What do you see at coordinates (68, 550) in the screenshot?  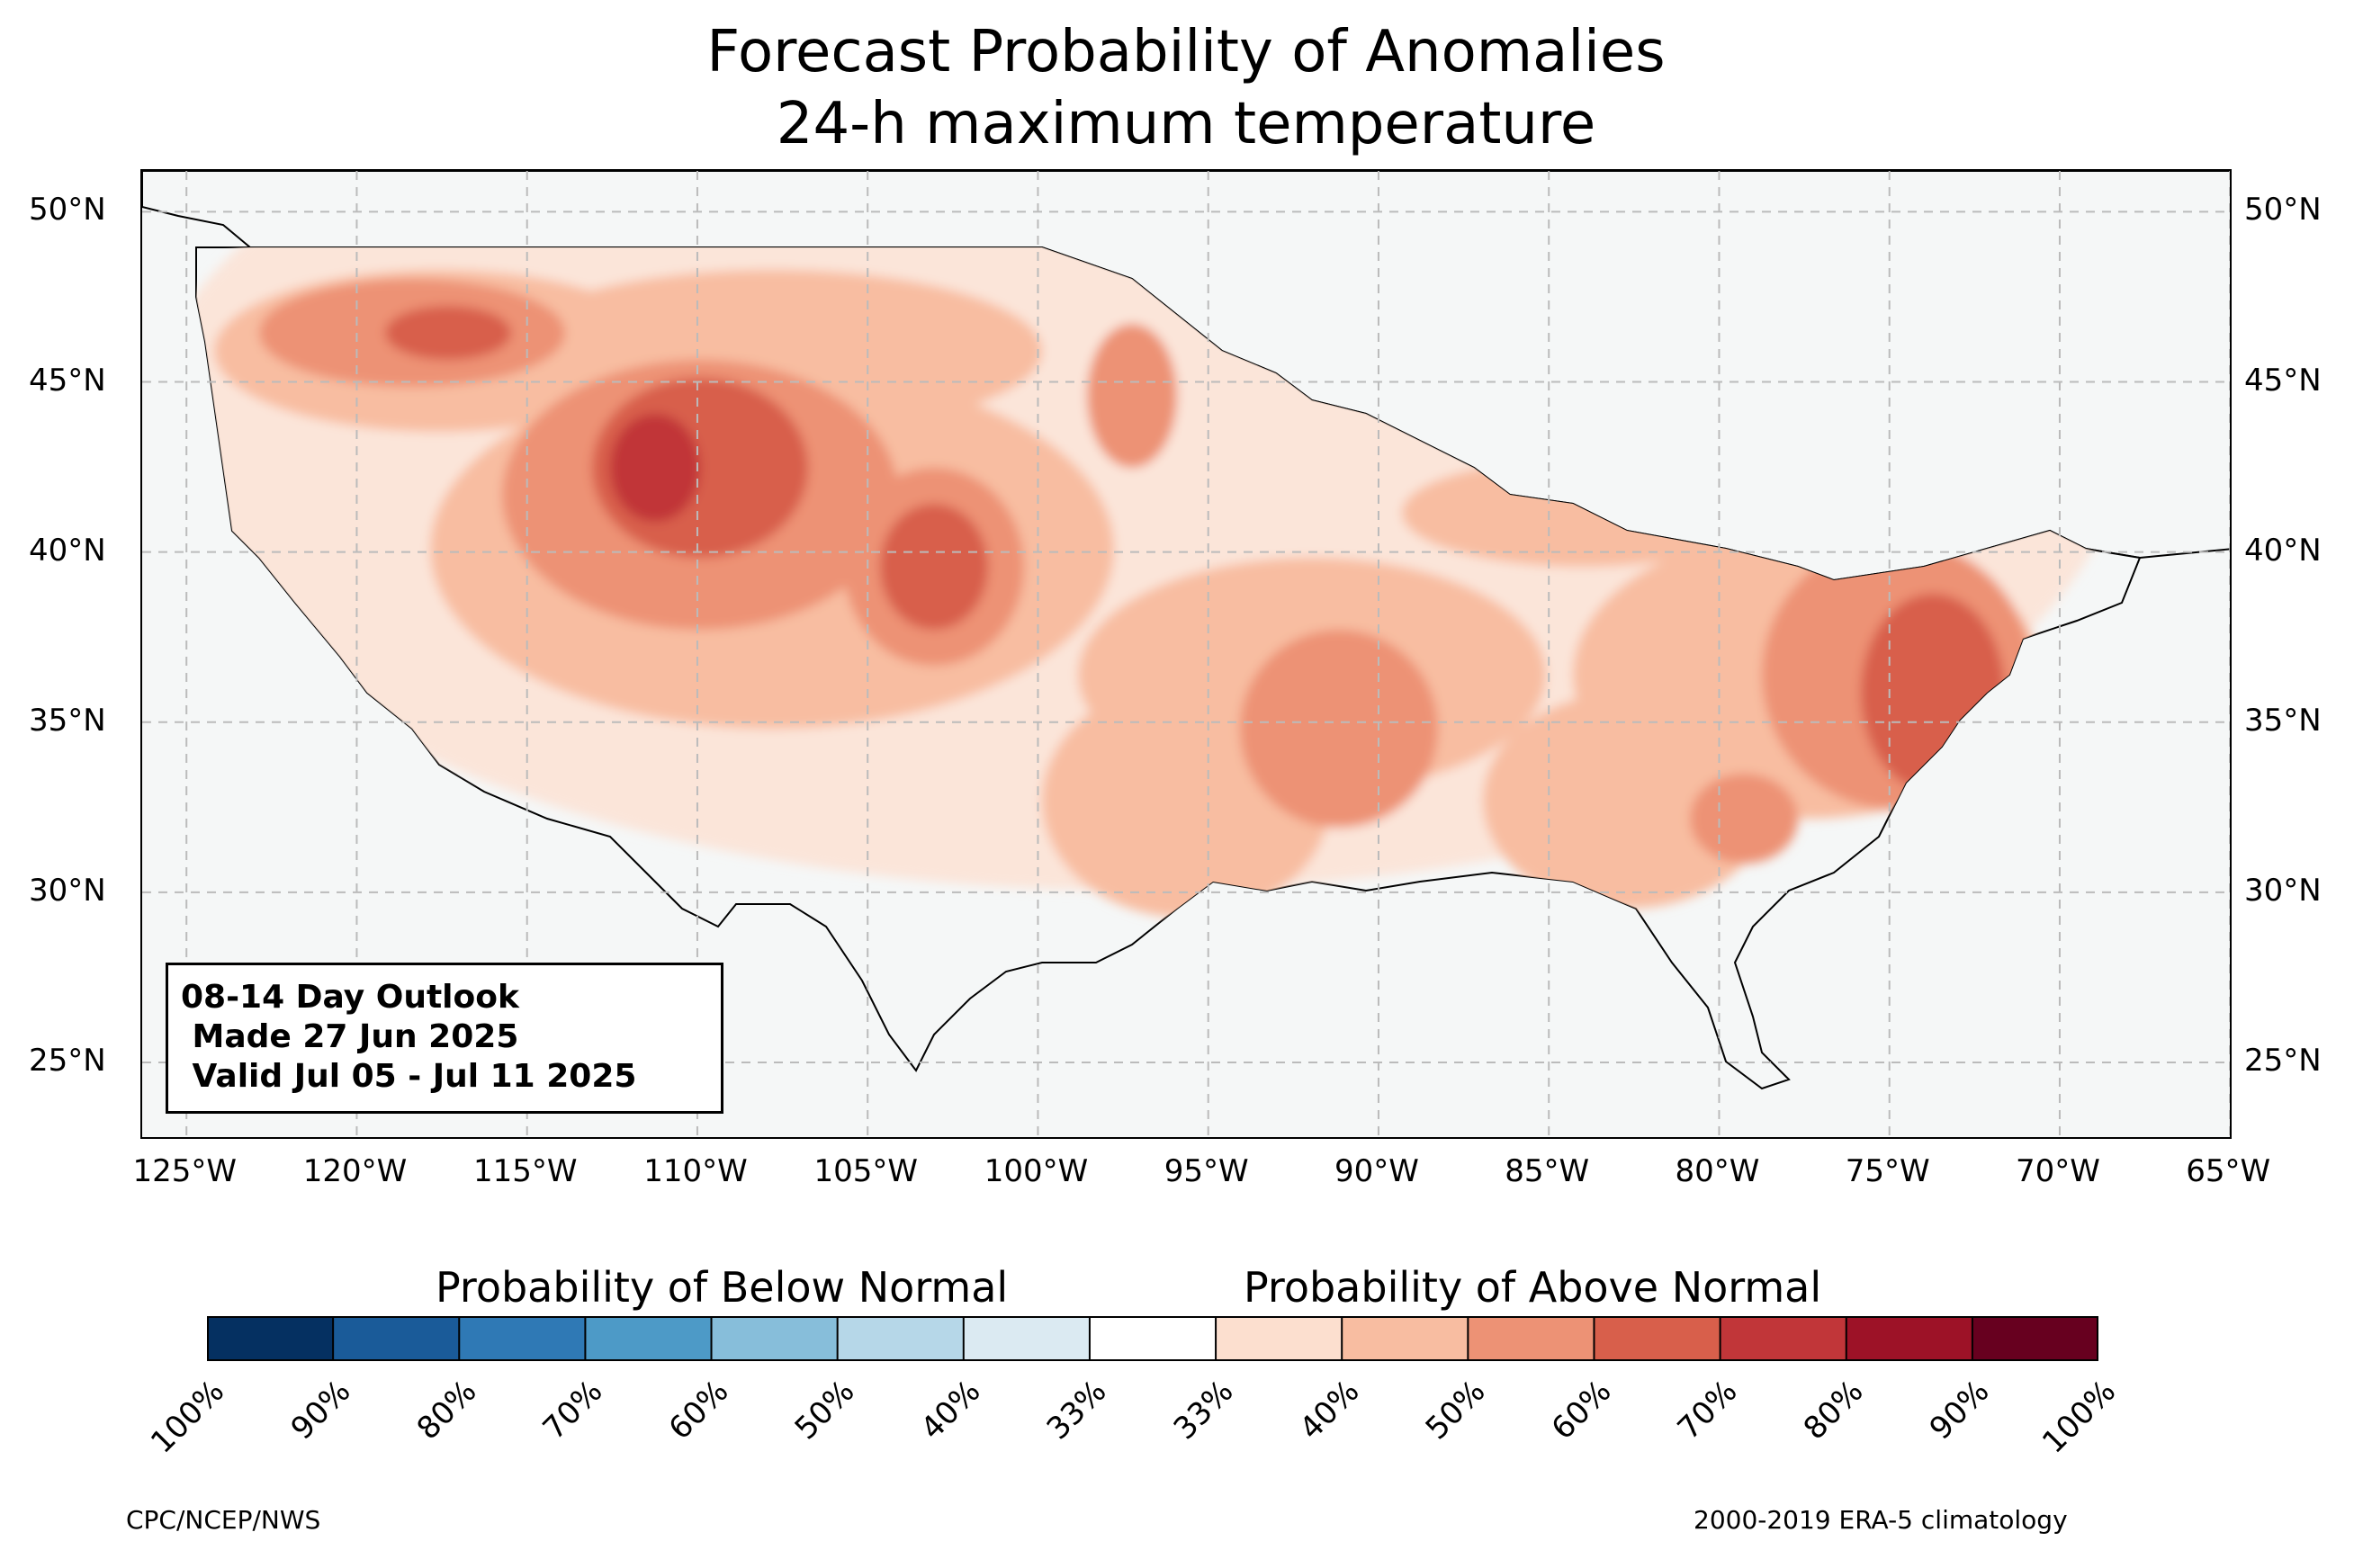 I see `lat-label-left: 40°N` at bounding box center [68, 550].